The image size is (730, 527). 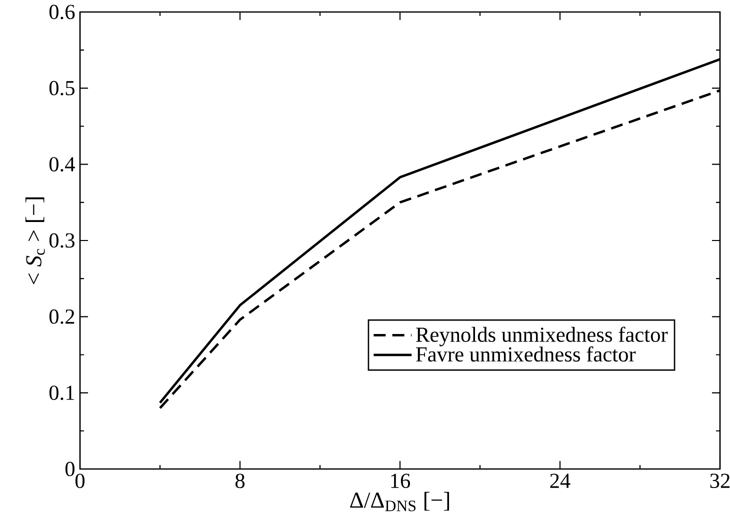 What do you see at coordinates (542, 336) in the screenshot?
I see `legend-label: Reynolds unmixedness factor` at bounding box center [542, 336].